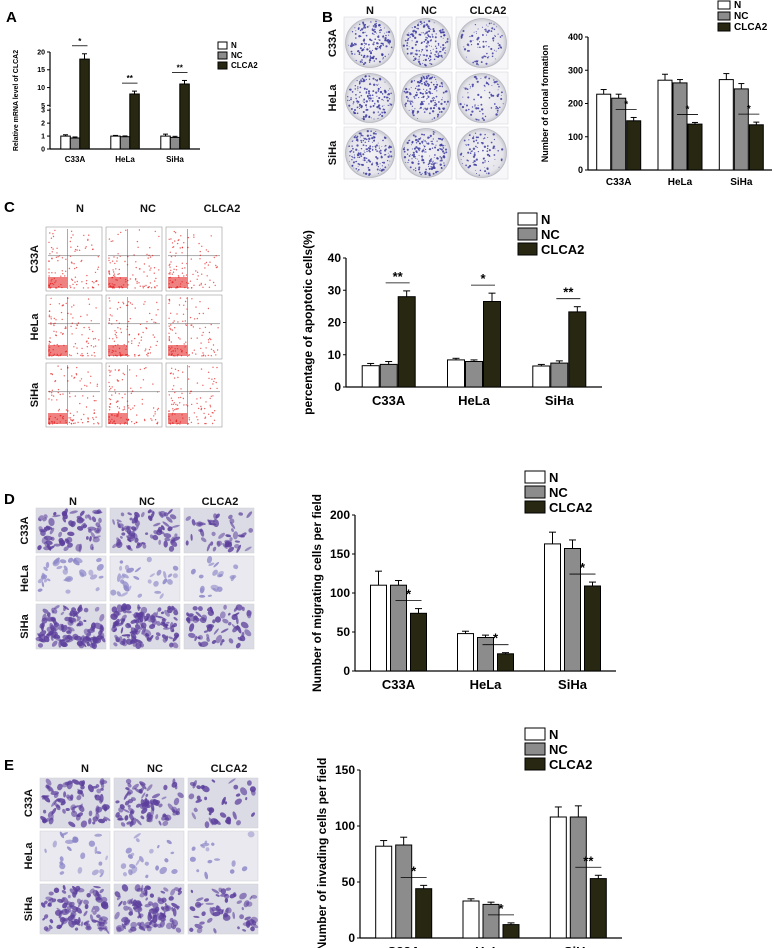  What do you see at coordinates (16, 100) in the screenshot?
I see `y-axis-label: Relative mRNA level of CLCA2` at bounding box center [16, 100].